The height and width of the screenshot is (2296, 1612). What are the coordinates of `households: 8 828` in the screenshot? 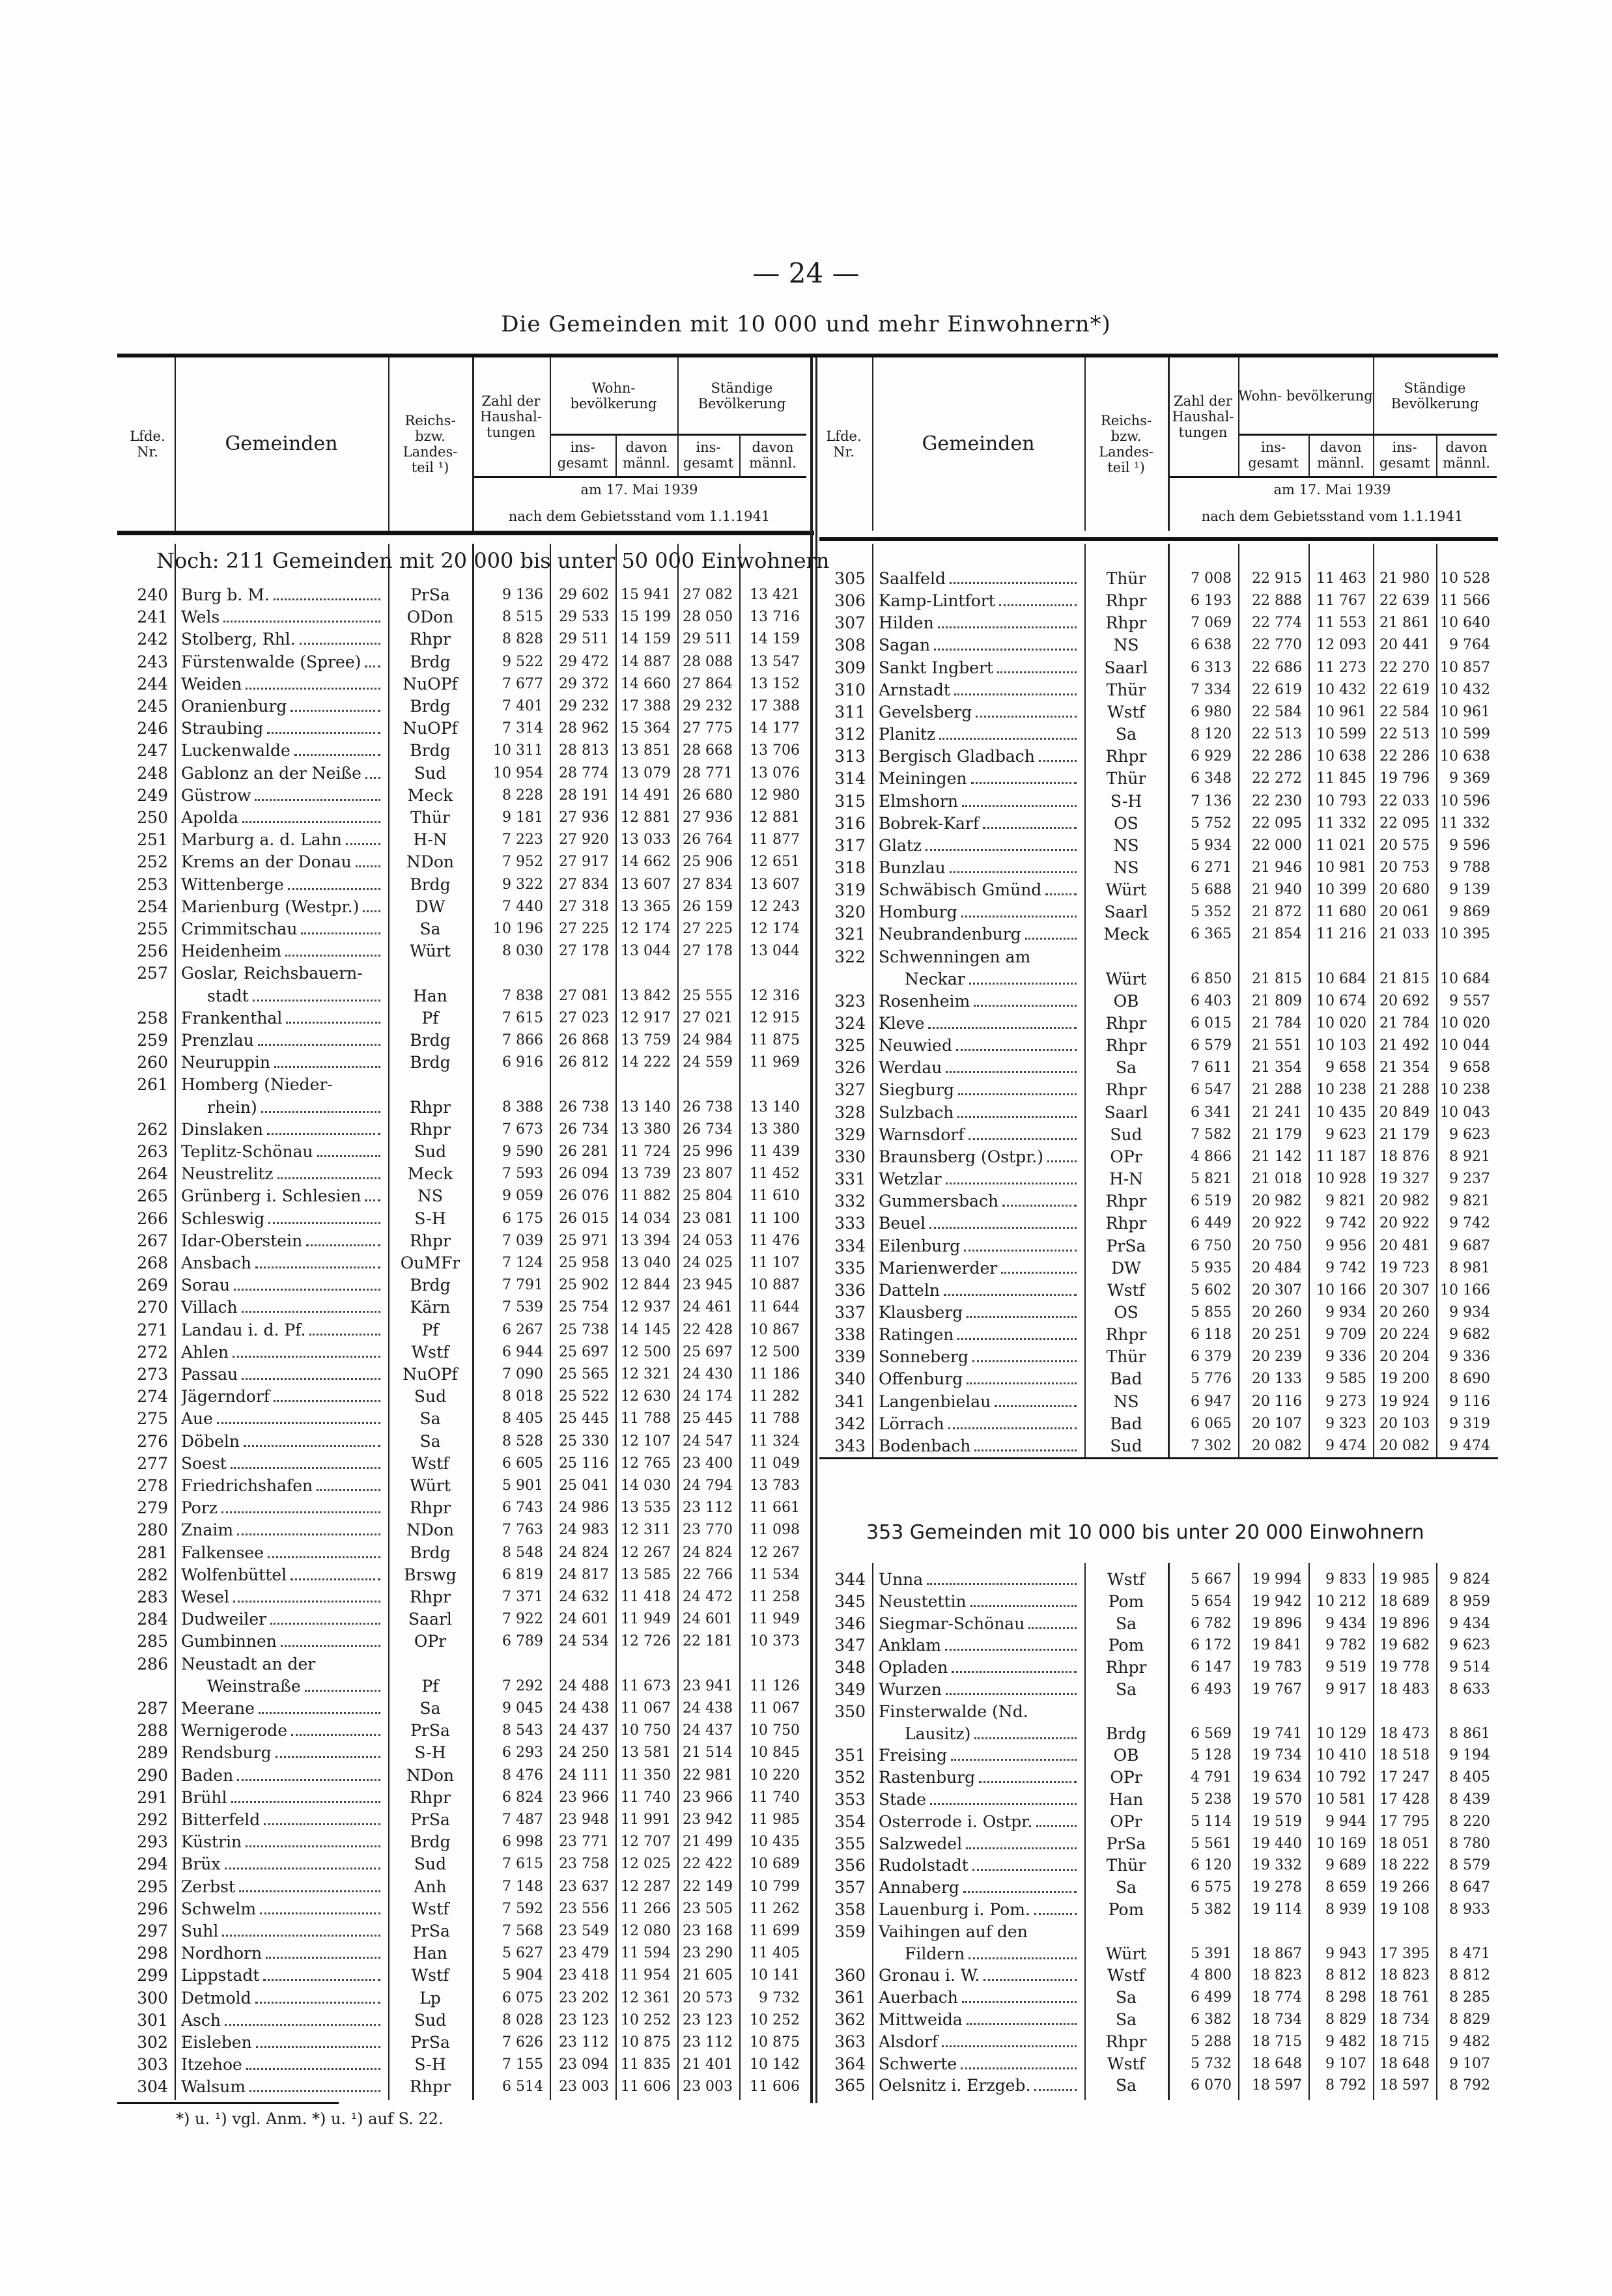 It's located at (522, 640).